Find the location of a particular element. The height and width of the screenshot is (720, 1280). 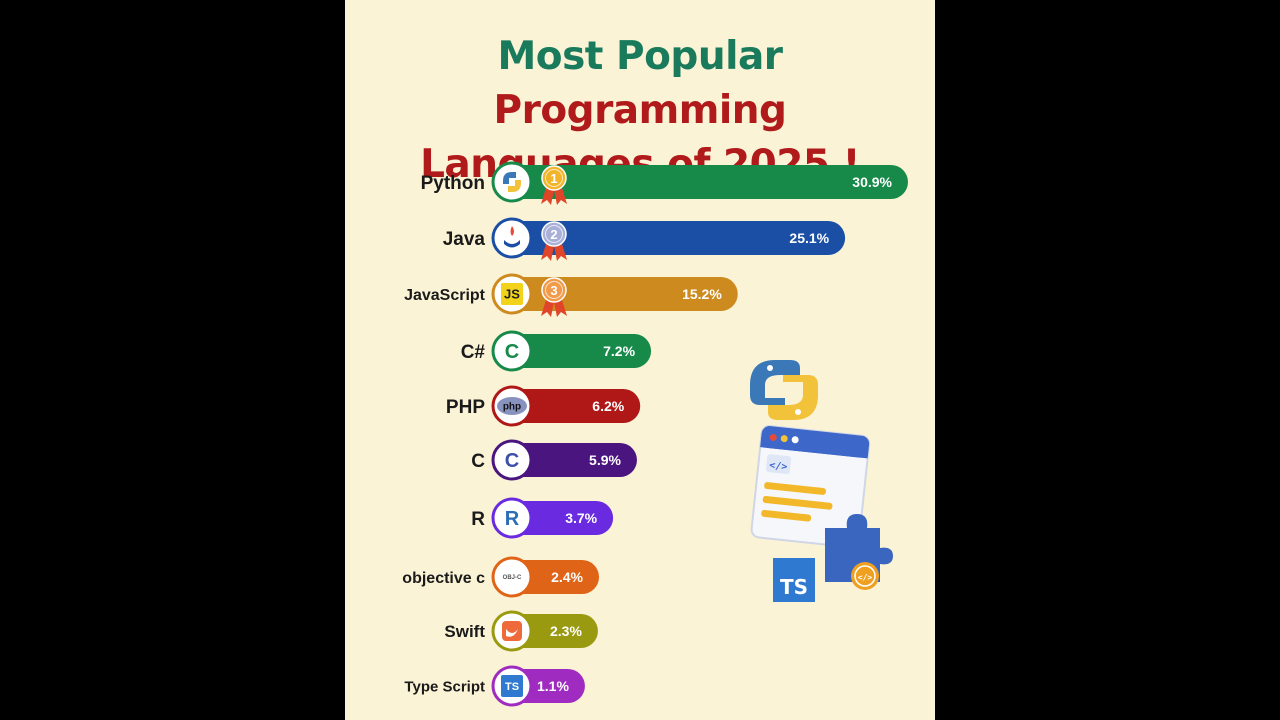

icon-text-php: php is located at coordinates (512, 407).